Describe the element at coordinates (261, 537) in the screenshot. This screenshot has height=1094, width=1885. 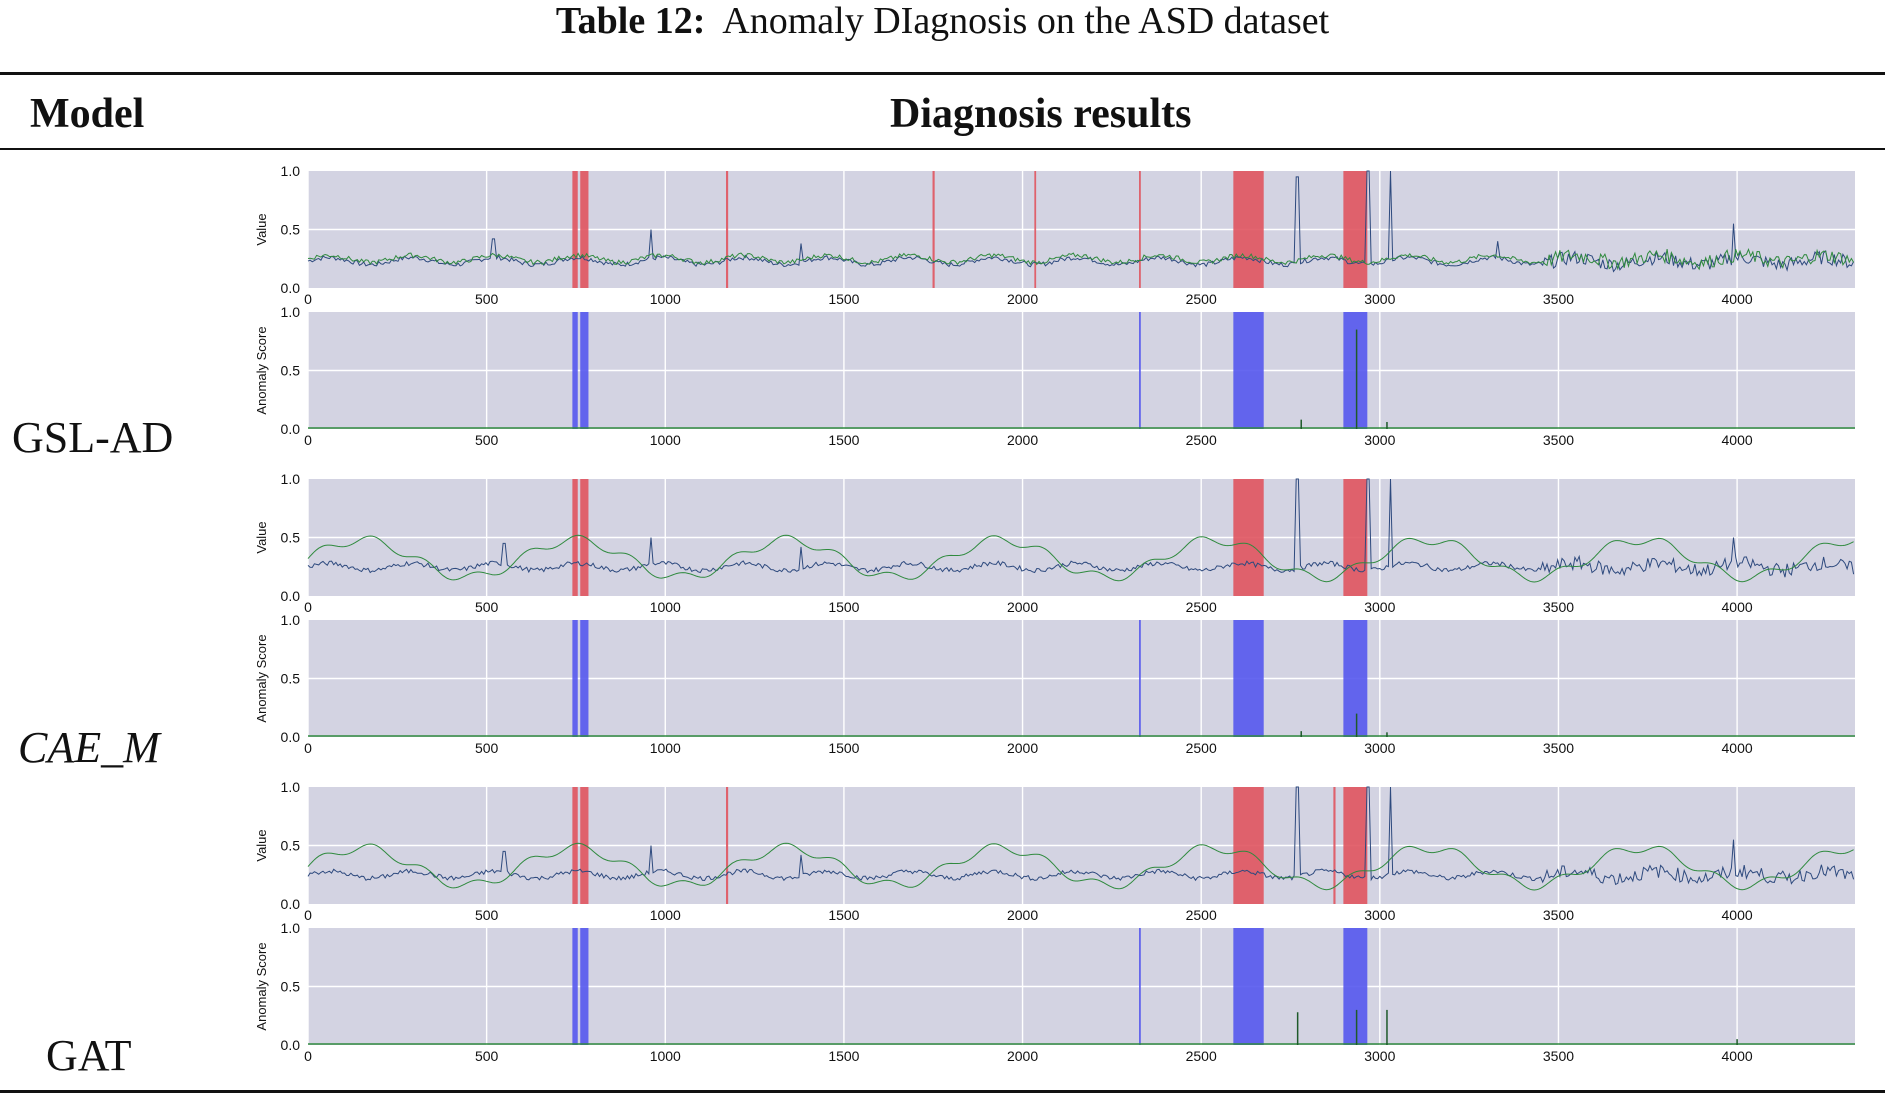
I see `panel-2-ylabel: Value` at that location.